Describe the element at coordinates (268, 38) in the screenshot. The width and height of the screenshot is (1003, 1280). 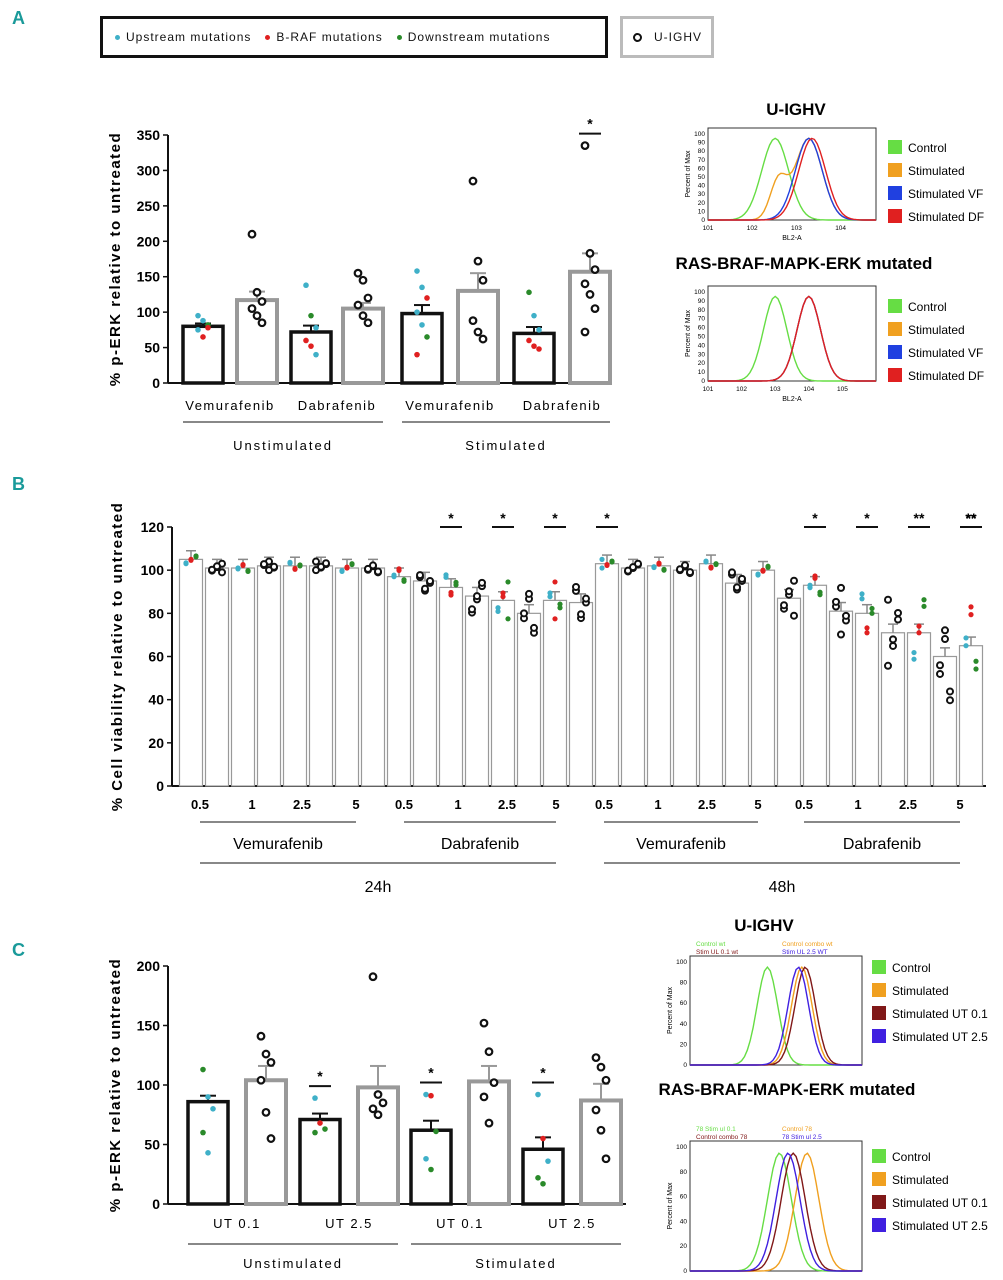
I see `braf-dot-icon` at that location.